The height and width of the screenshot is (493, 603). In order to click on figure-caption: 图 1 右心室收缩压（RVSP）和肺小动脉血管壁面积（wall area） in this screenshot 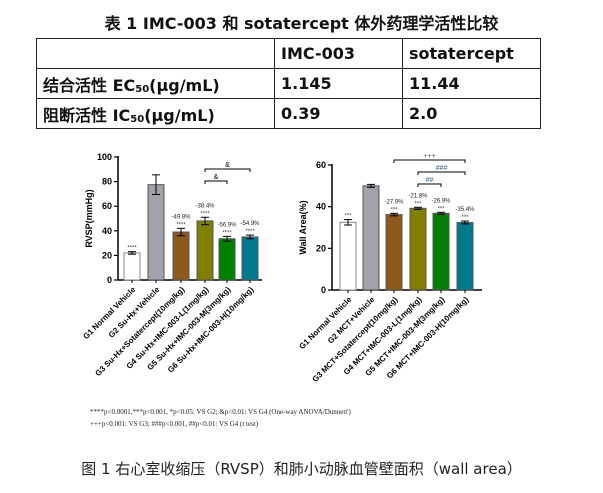, I will do `click(301, 469)`.